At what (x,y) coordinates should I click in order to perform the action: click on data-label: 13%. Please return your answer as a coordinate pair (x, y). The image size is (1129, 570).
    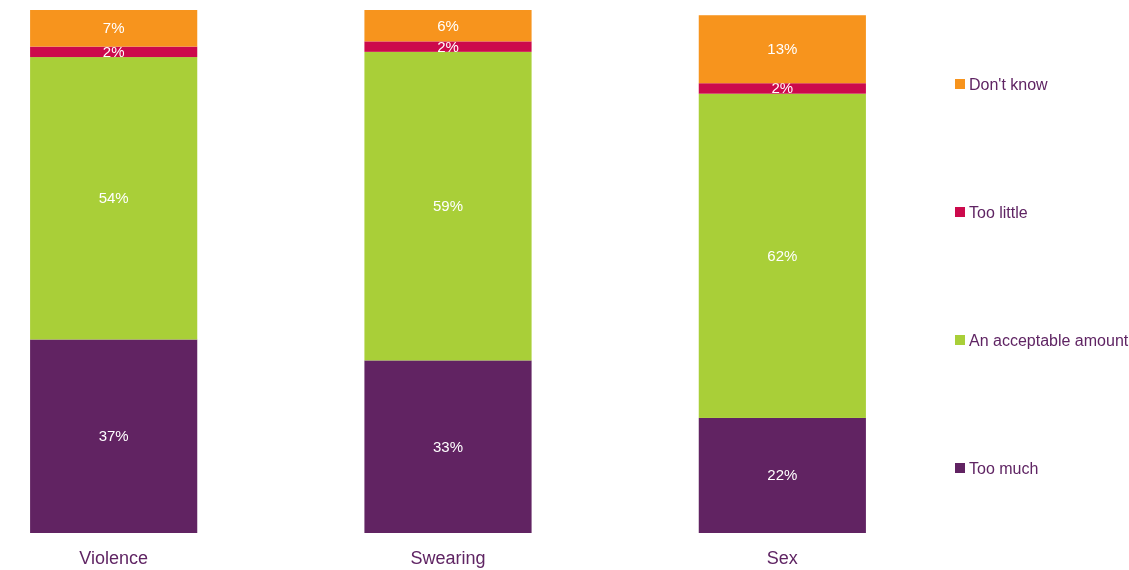
    Looking at the image, I should click on (782, 49).